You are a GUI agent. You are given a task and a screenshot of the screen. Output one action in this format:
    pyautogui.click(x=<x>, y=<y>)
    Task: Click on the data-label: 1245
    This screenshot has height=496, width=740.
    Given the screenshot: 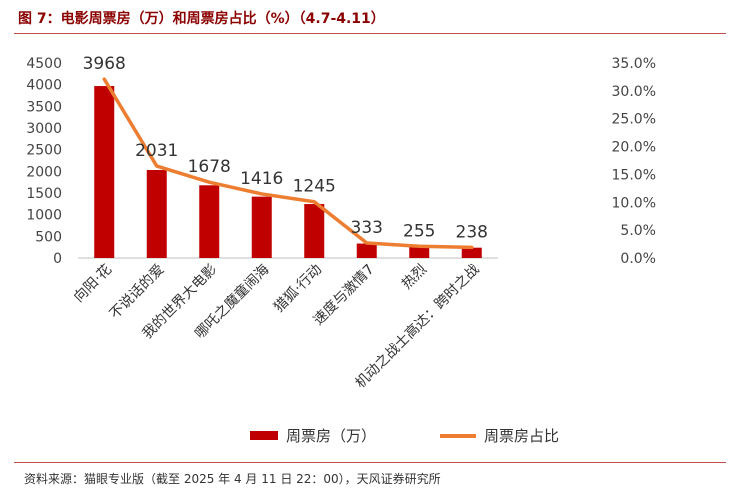 What is the action you would take?
    pyautogui.click(x=314, y=187)
    